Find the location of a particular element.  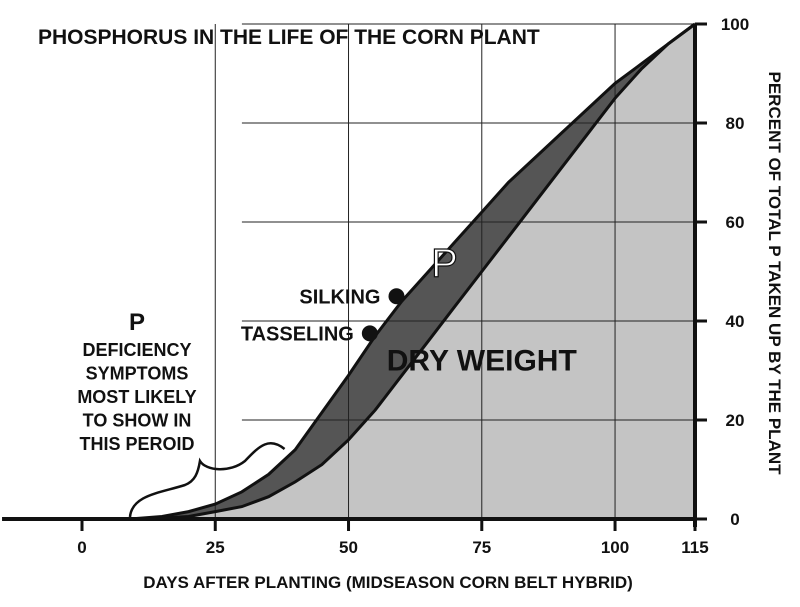

y-tick-label: 40 is located at coordinates (735, 321).